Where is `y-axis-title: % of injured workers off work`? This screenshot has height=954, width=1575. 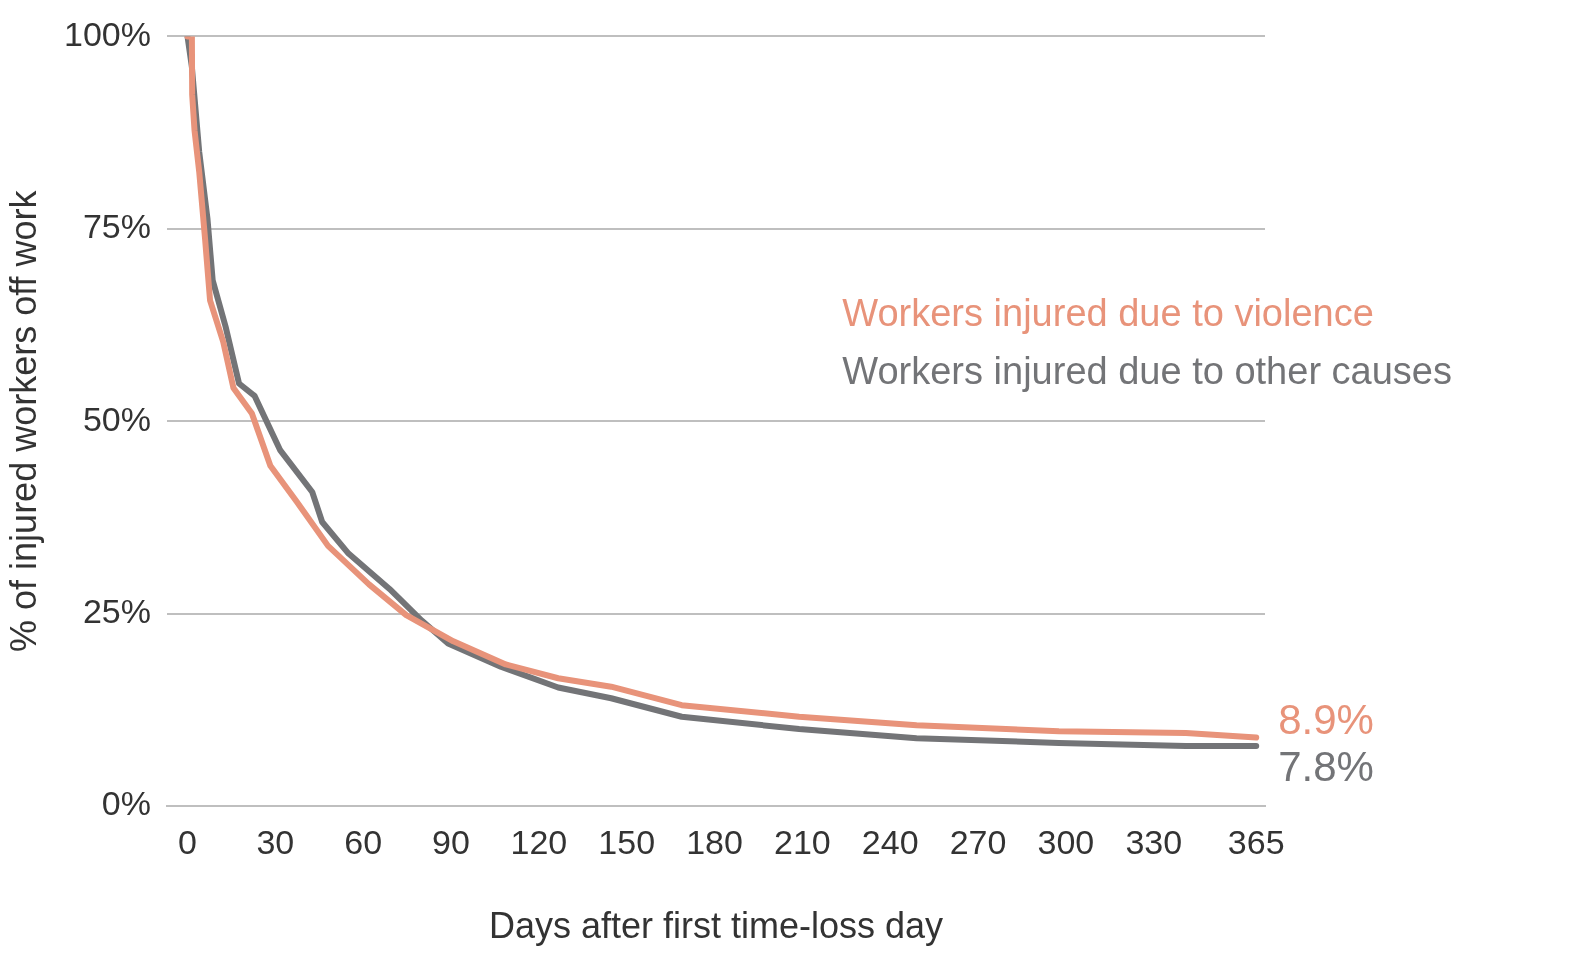
y-axis-title: % of injured workers off work is located at coordinates (23, 420).